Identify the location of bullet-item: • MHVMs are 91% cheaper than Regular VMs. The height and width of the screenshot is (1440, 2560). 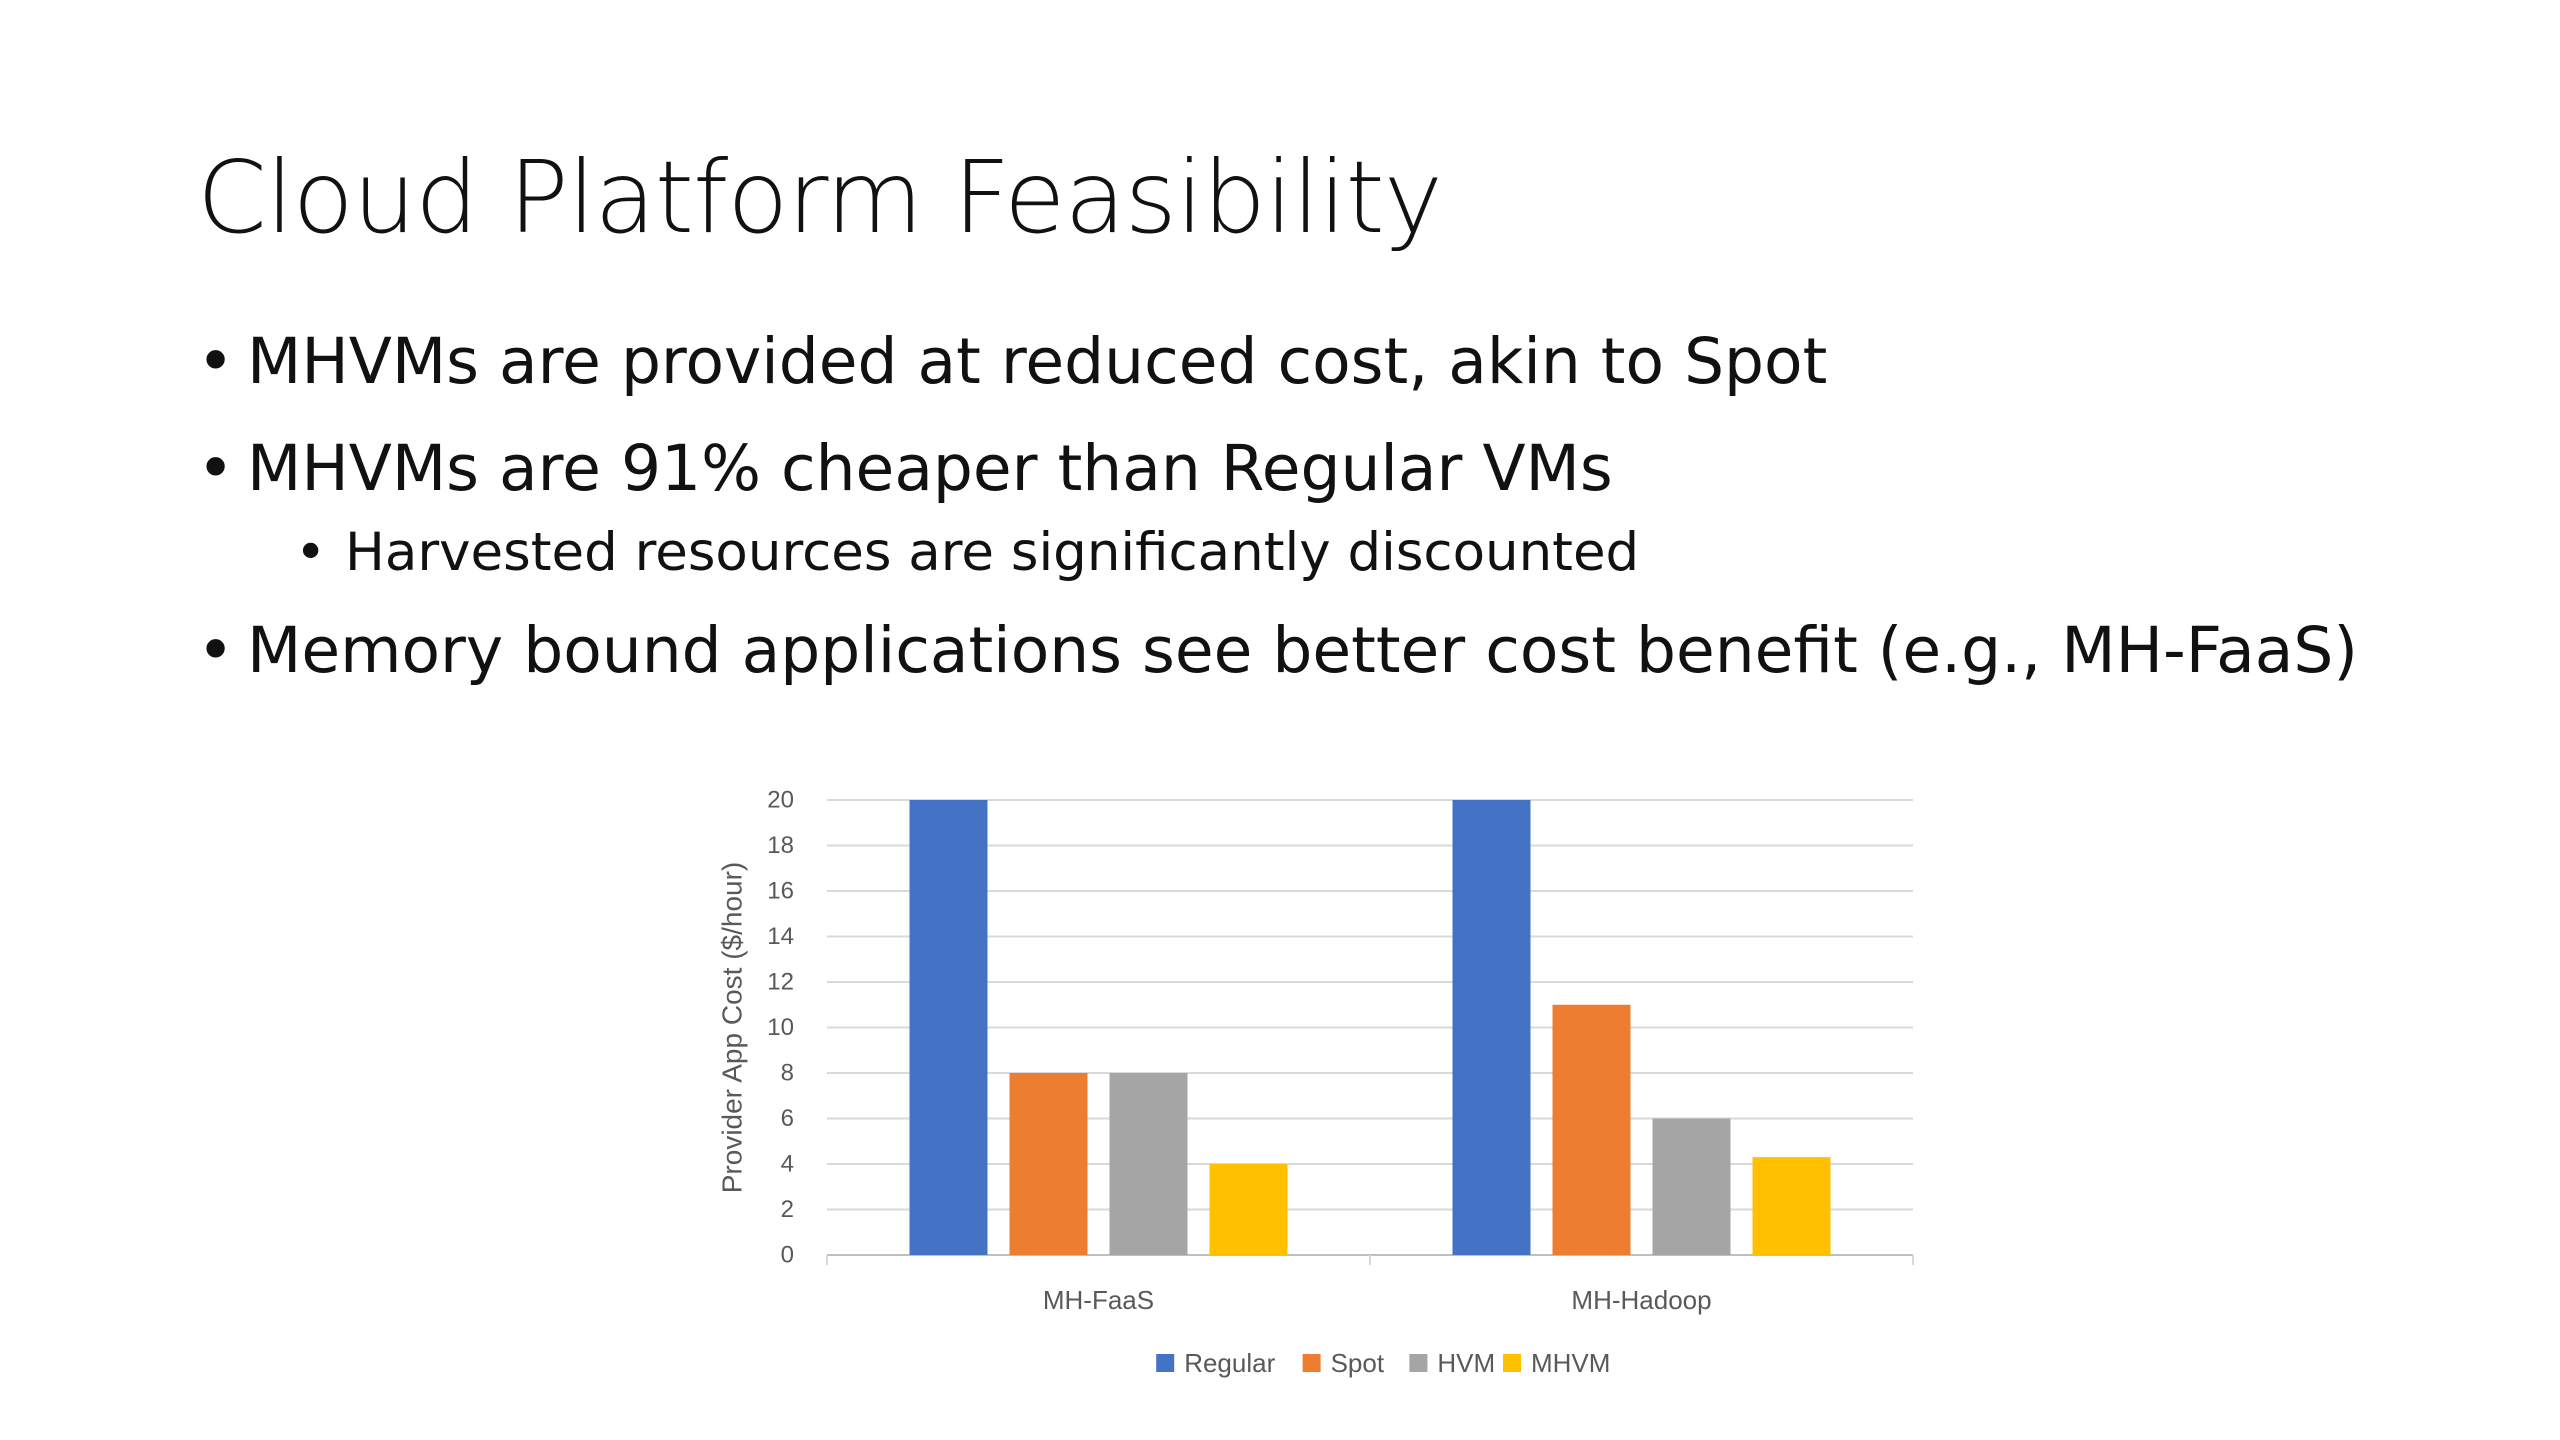
(1347, 468).